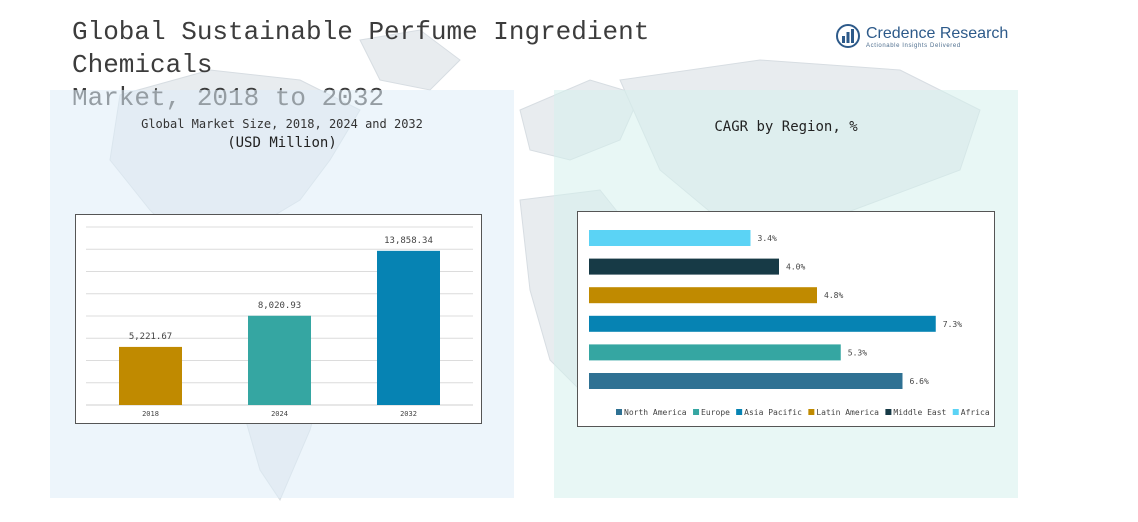 The width and height of the screenshot is (1138, 522). What do you see at coordinates (955, 412) in the screenshot?
I see `legend-swatch-africa` at bounding box center [955, 412].